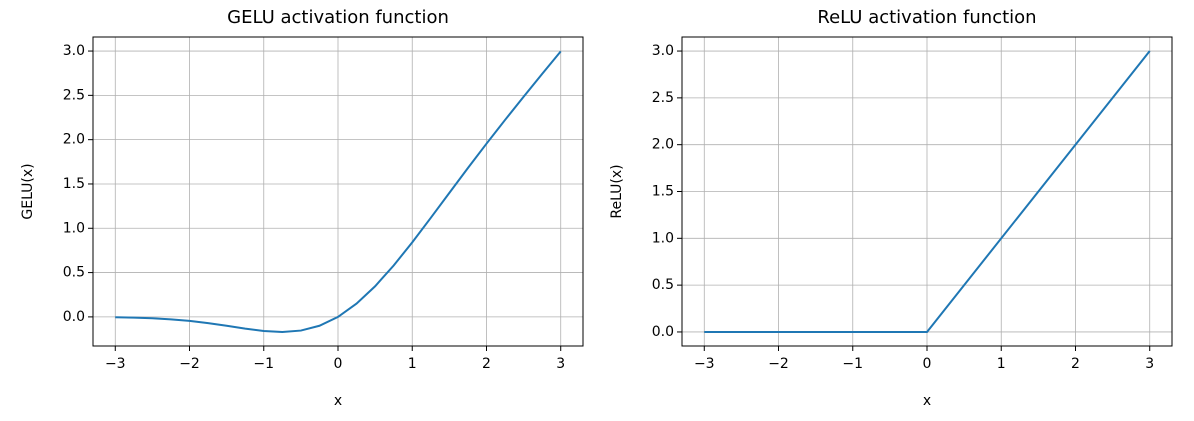  Describe the element at coordinates (617, 191) in the screenshot. I see `y-axis-label: ReLU(x)` at that location.